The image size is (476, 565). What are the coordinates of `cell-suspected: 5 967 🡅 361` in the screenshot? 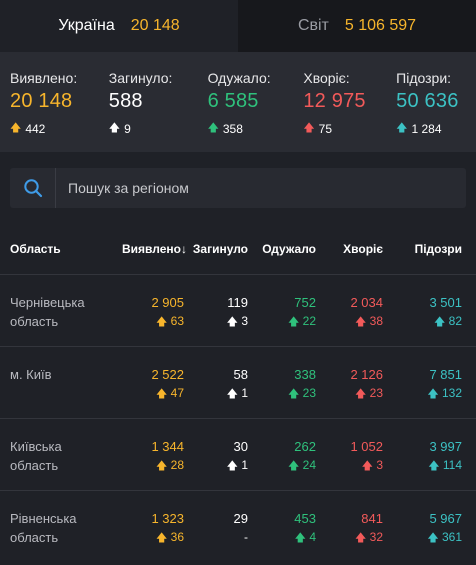 It's located at (429, 525).